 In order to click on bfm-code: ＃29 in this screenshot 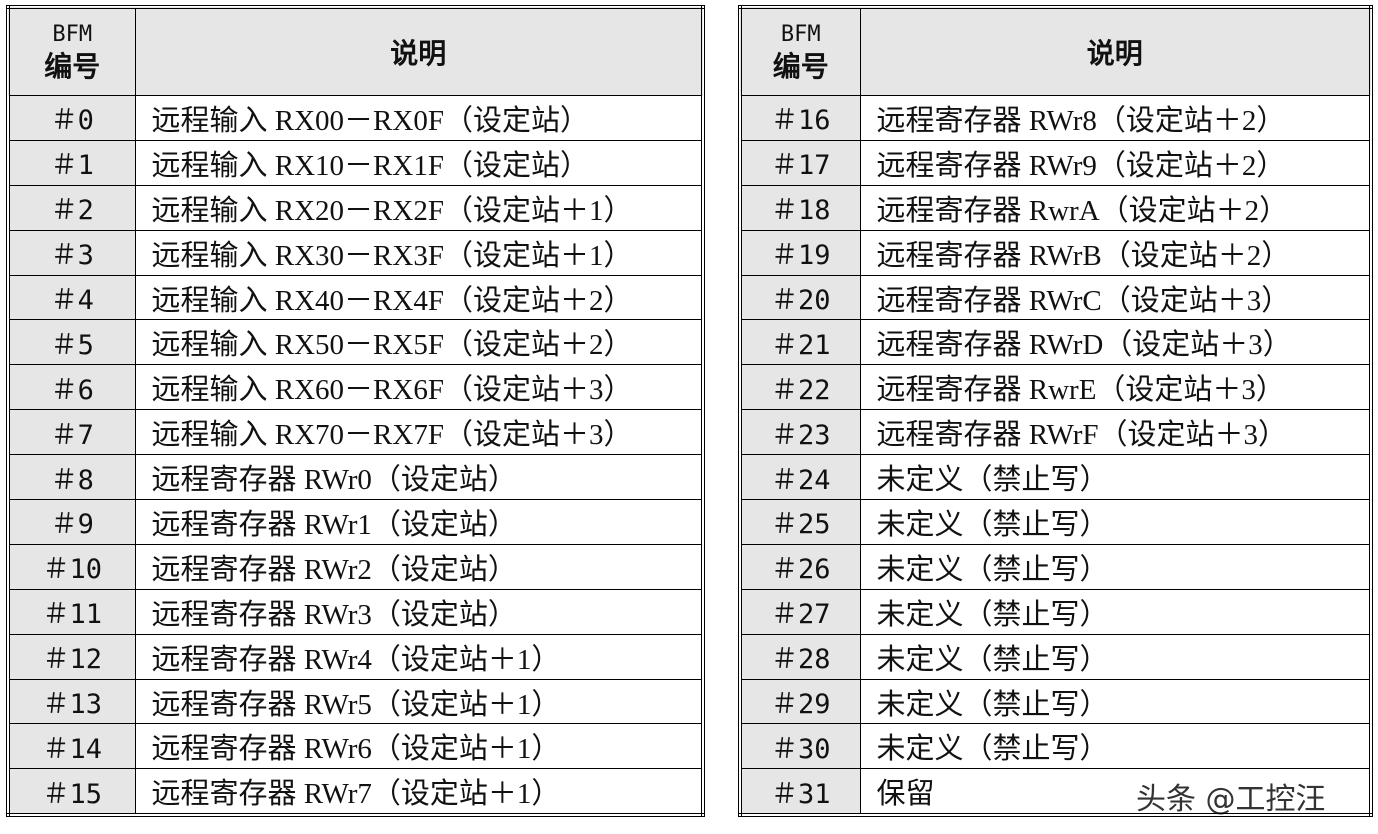, I will do `click(800, 701)`.